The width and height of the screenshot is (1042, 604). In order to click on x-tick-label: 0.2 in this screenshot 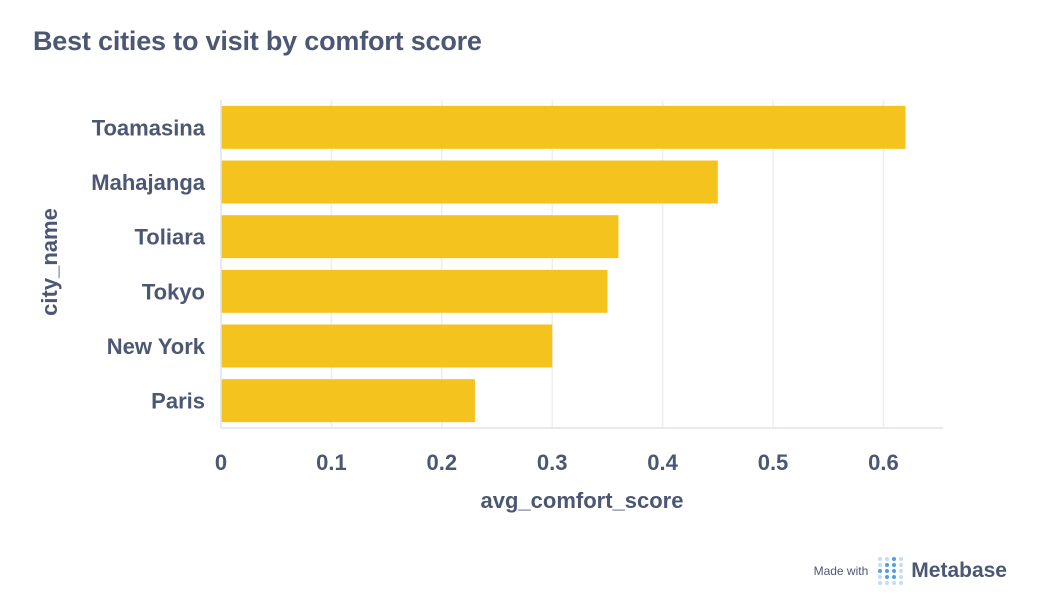, I will do `click(442, 462)`.